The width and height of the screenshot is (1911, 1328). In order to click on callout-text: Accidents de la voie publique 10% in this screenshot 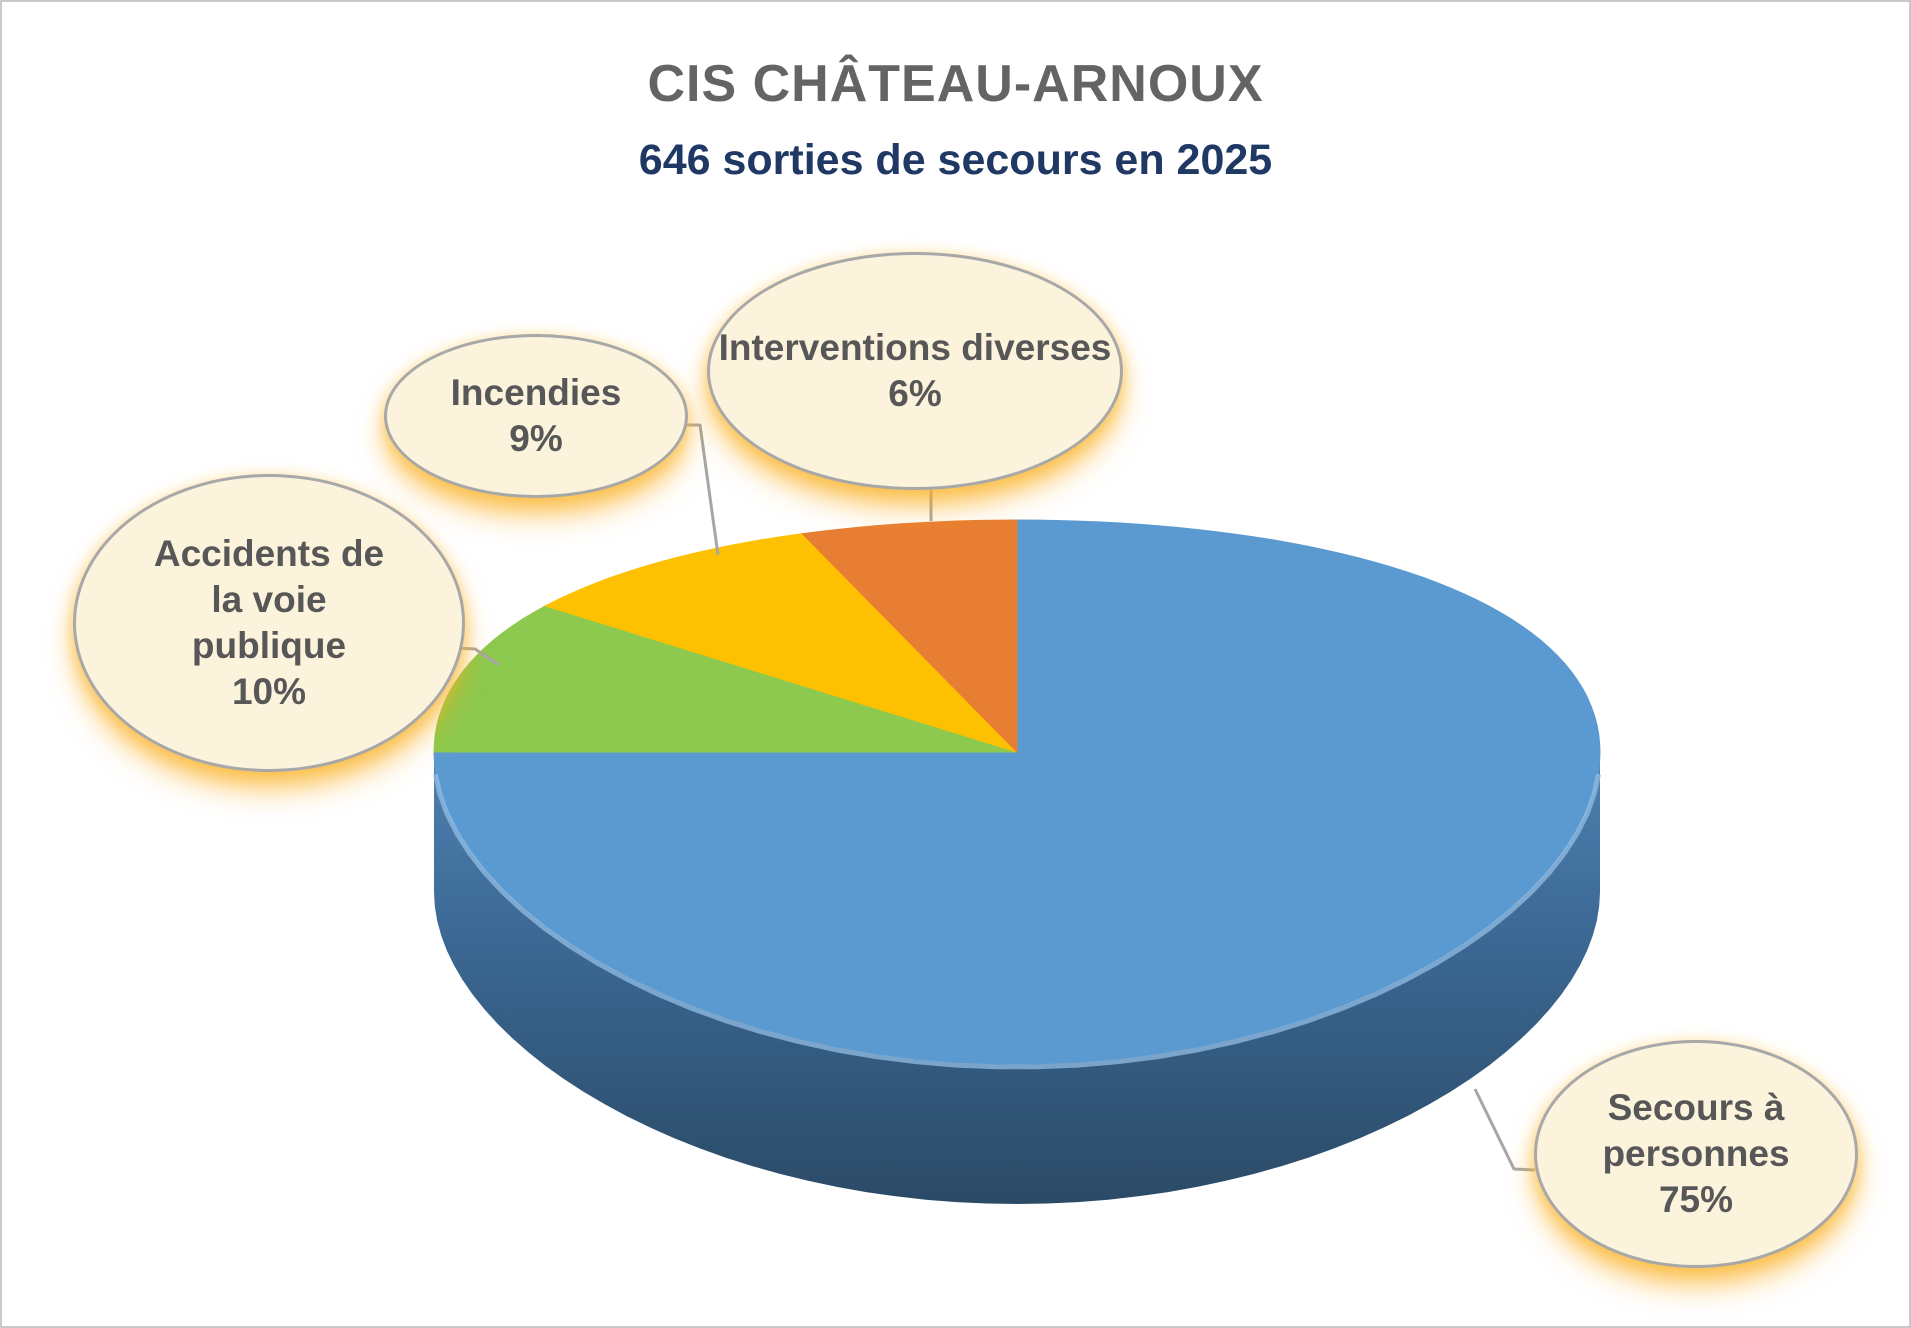, I will do `click(269, 623)`.